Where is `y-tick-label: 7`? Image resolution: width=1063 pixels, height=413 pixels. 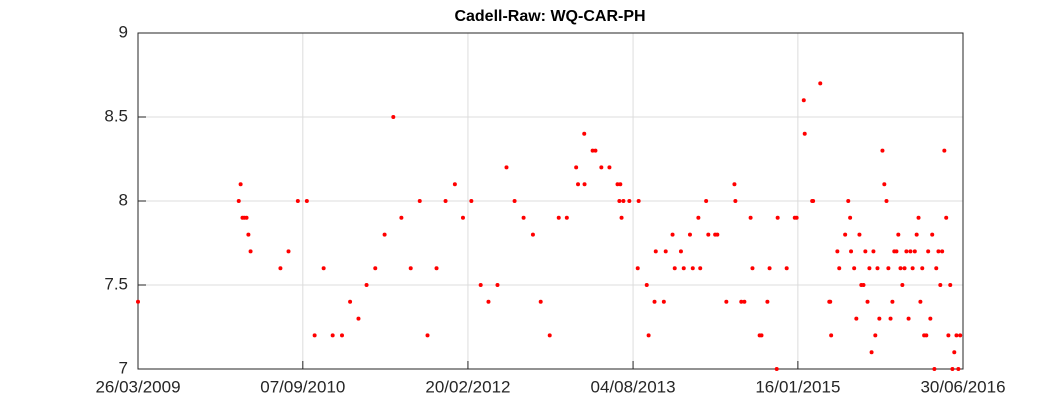
y-tick-label: 7 is located at coordinates (123, 367).